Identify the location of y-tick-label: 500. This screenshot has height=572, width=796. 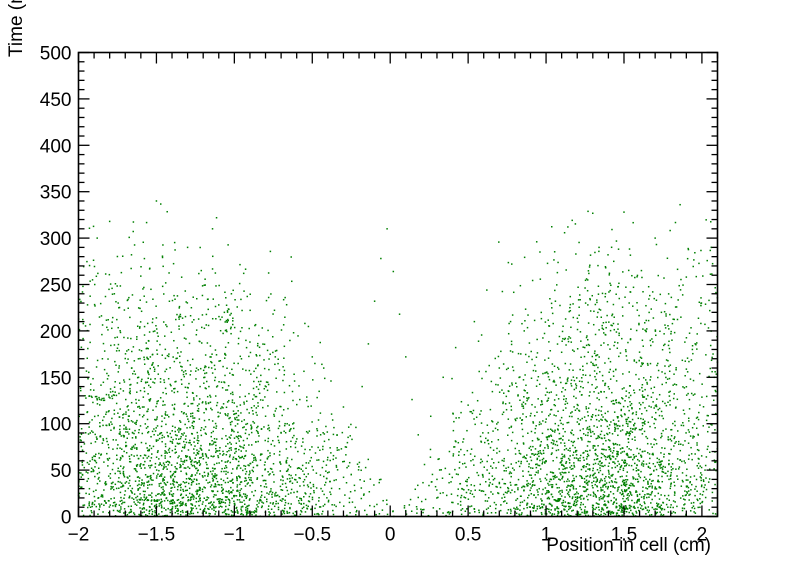
(56, 54).